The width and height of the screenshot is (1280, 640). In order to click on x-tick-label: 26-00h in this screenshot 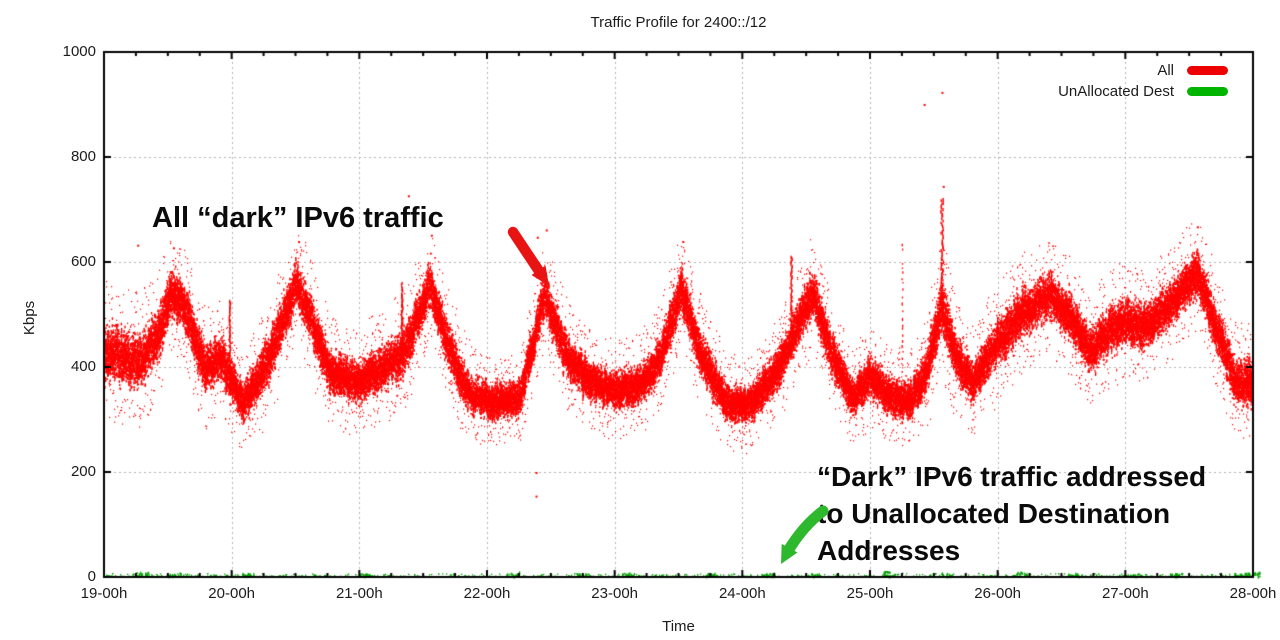, I will do `click(998, 593)`.